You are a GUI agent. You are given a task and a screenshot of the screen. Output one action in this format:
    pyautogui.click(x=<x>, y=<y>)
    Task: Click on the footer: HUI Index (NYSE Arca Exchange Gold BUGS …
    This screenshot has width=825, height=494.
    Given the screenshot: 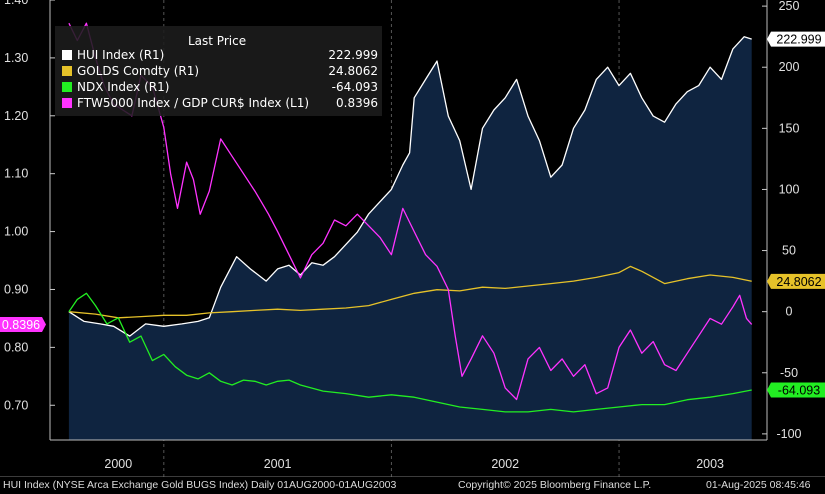 What is the action you would take?
    pyautogui.click(x=412, y=485)
    